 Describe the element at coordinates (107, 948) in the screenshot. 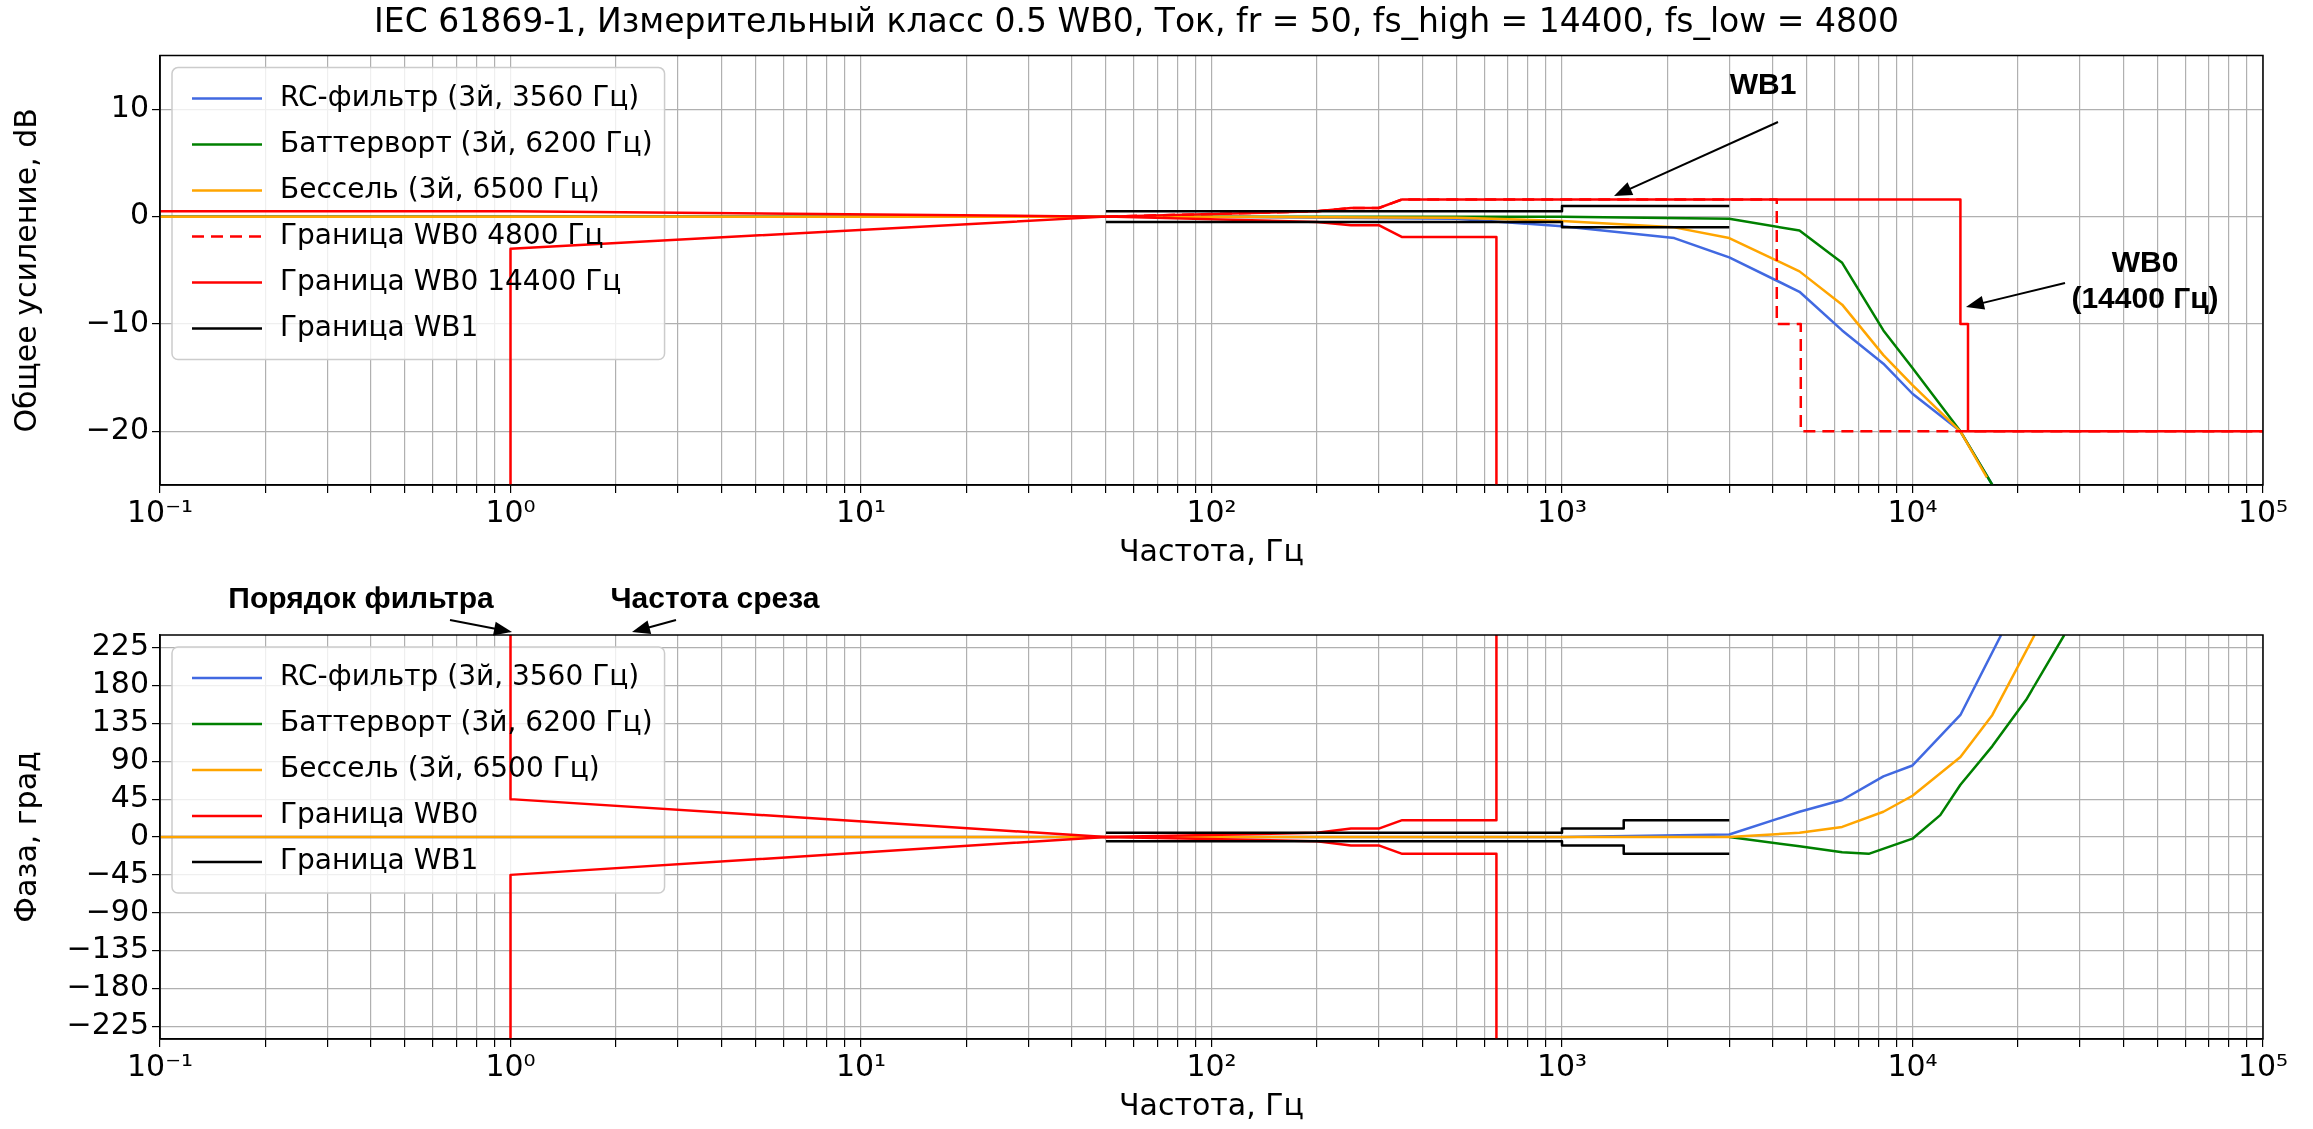

I see `y-tick-label: −135` at that location.